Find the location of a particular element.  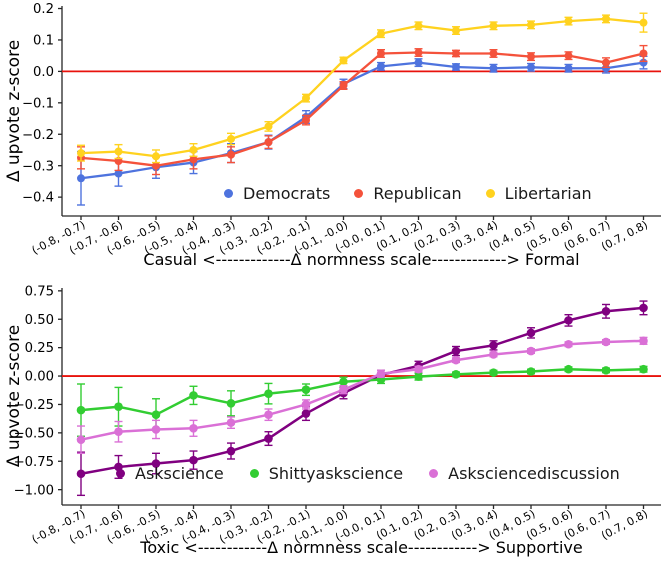

legend-label-republican: Republican is located at coordinates (417, 193).